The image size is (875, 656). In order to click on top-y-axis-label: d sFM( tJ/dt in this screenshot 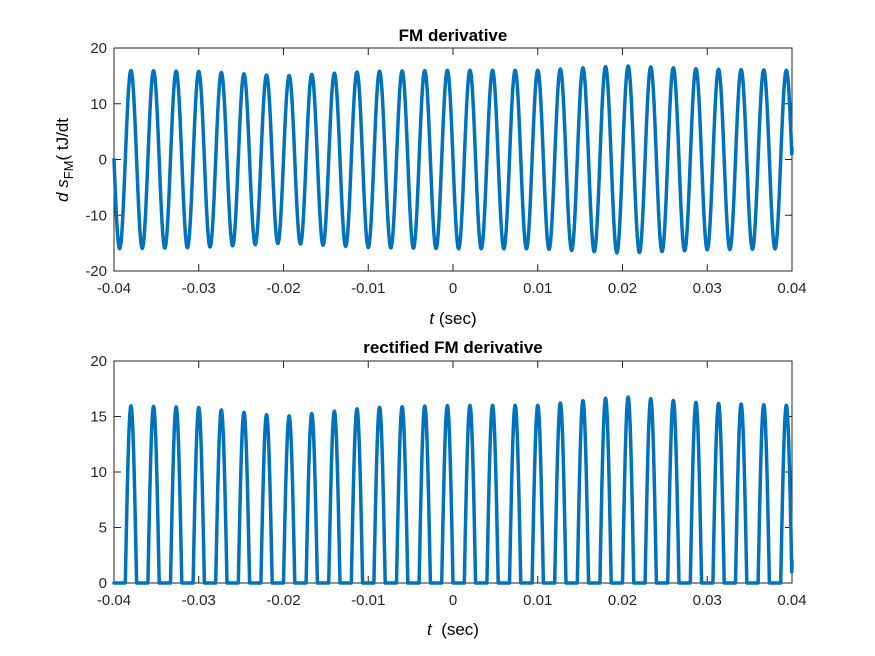, I will do `click(64, 160)`.